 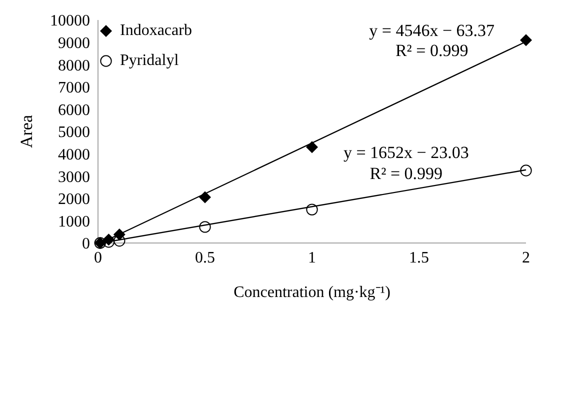 I want to click on x-tick-label: 0, so click(x=98, y=257).